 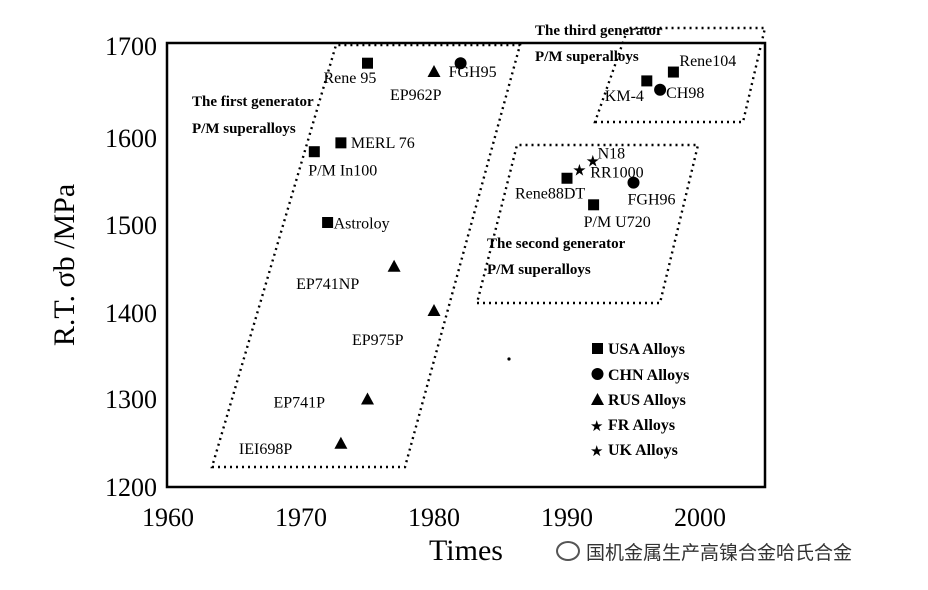 I want to click on legend-label-uk: UK Alloys, so click(x=643, y=450).